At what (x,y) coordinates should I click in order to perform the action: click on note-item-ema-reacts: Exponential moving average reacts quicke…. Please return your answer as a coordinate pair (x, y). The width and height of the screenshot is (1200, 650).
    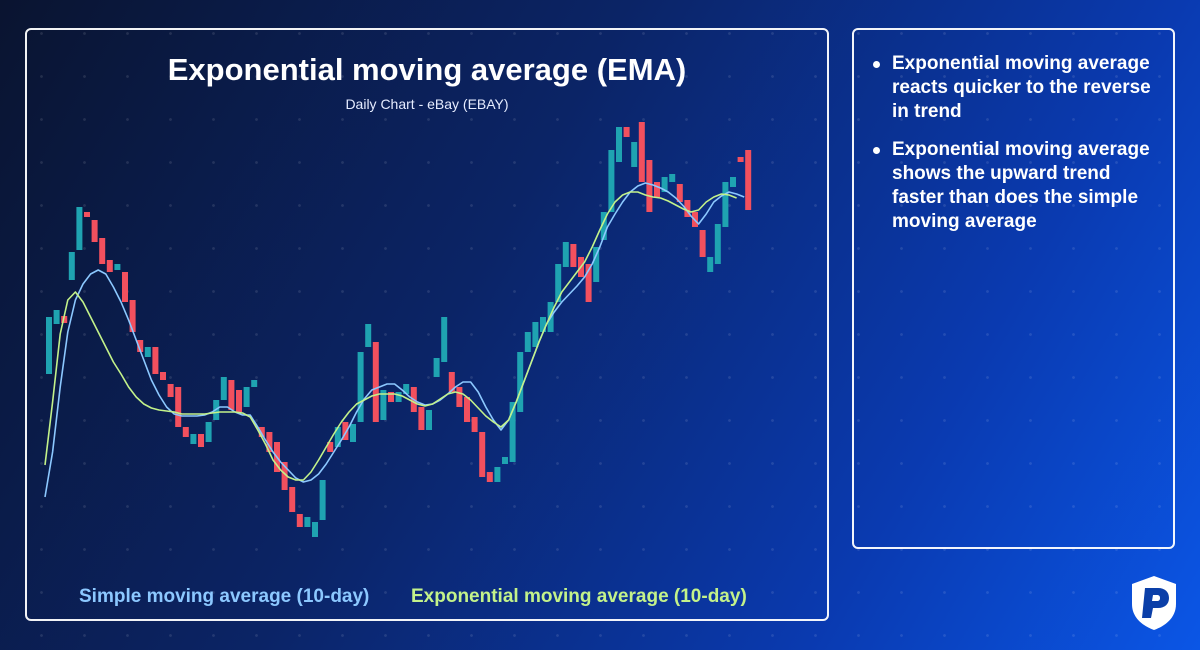
    Looking at the image, I should click on (1013, 88).